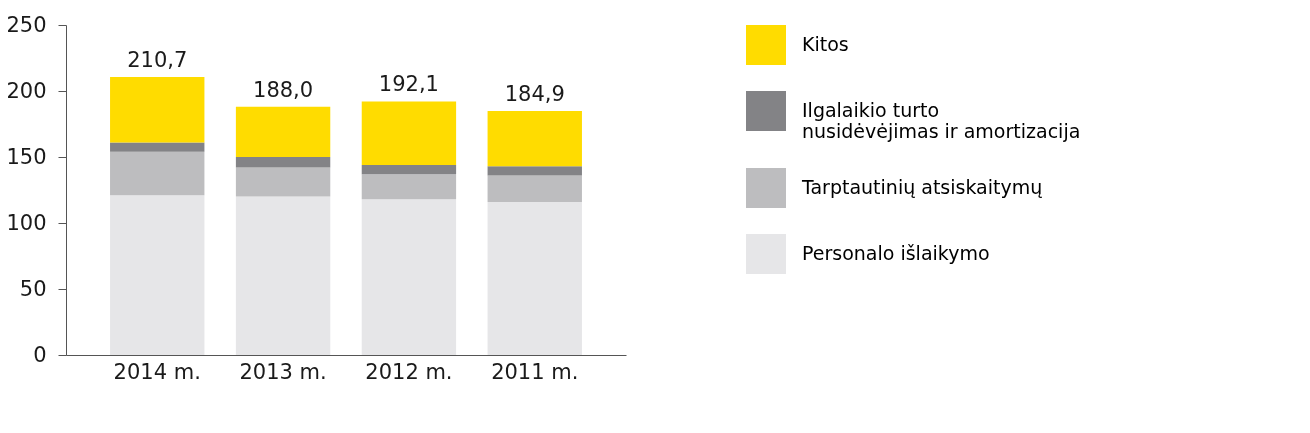 This screenshot has height=433, width=1310. What do you see at coordinates (896, 253) in the screenshot?
I see `legend-label: Personalo išlaikymo` at bounding box center [896, 253].